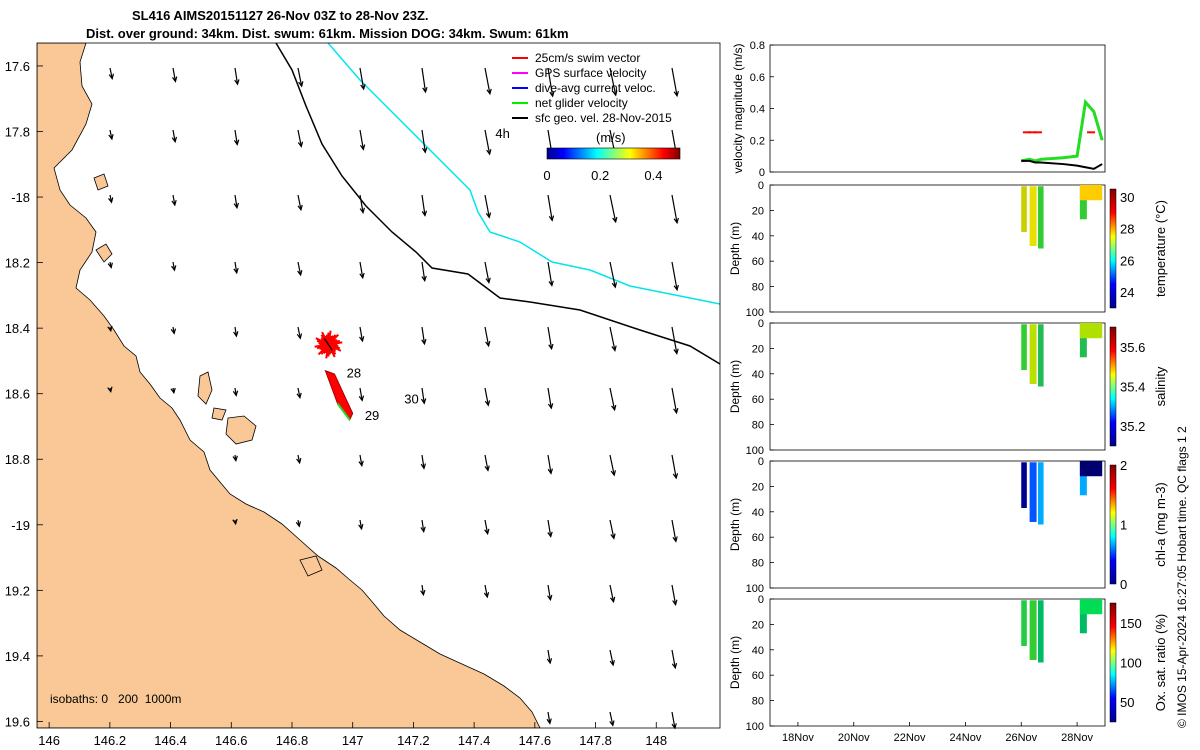 Image resolution: width=1200 pixels, height=750 pixels. What do you see at coordinates (1062, 164) in the screenshot?
I see `series-line` at bounding box center [1062, 164].